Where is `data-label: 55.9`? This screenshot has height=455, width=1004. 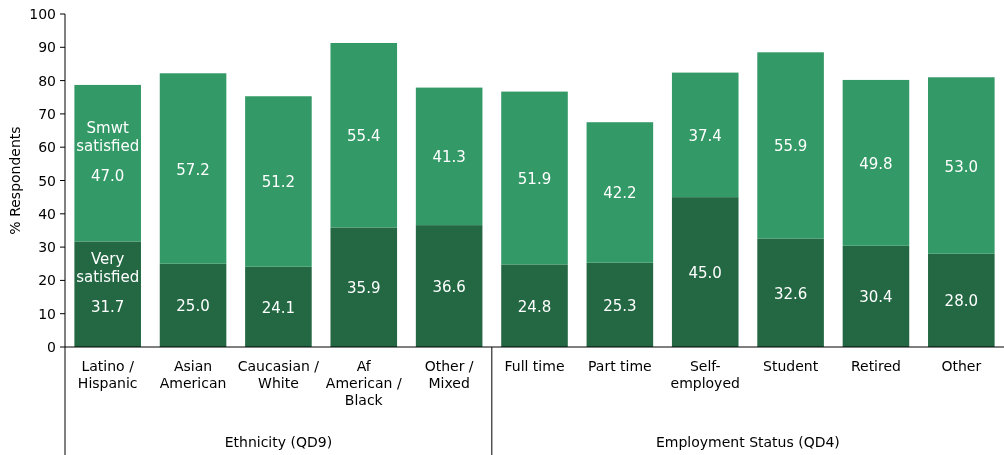 data-label: 55.9 is located at coordinates (790, 146).